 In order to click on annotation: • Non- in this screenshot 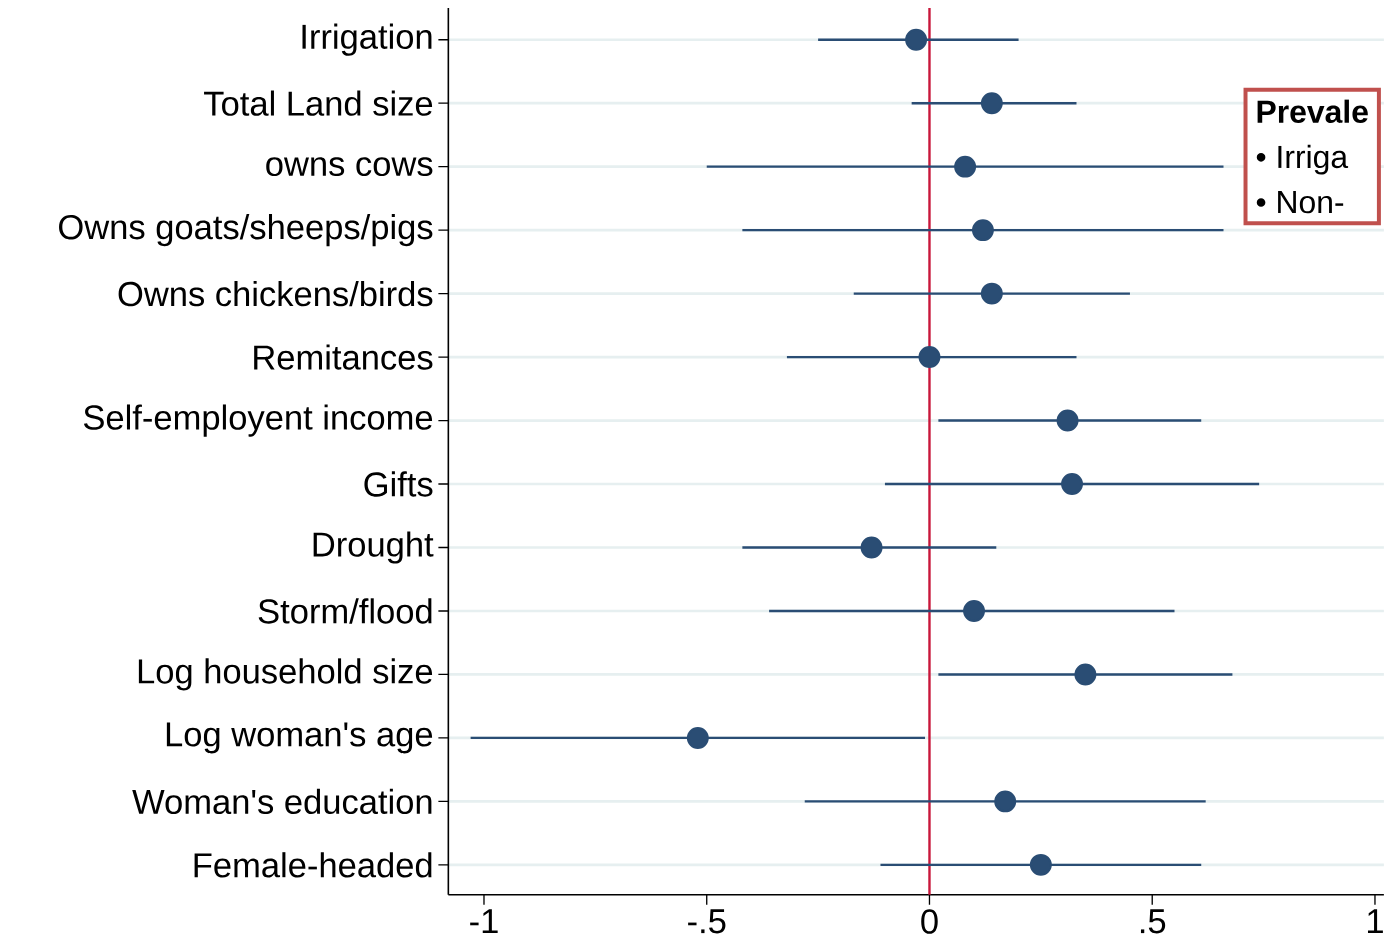, I will do `click(1300, 202)`.